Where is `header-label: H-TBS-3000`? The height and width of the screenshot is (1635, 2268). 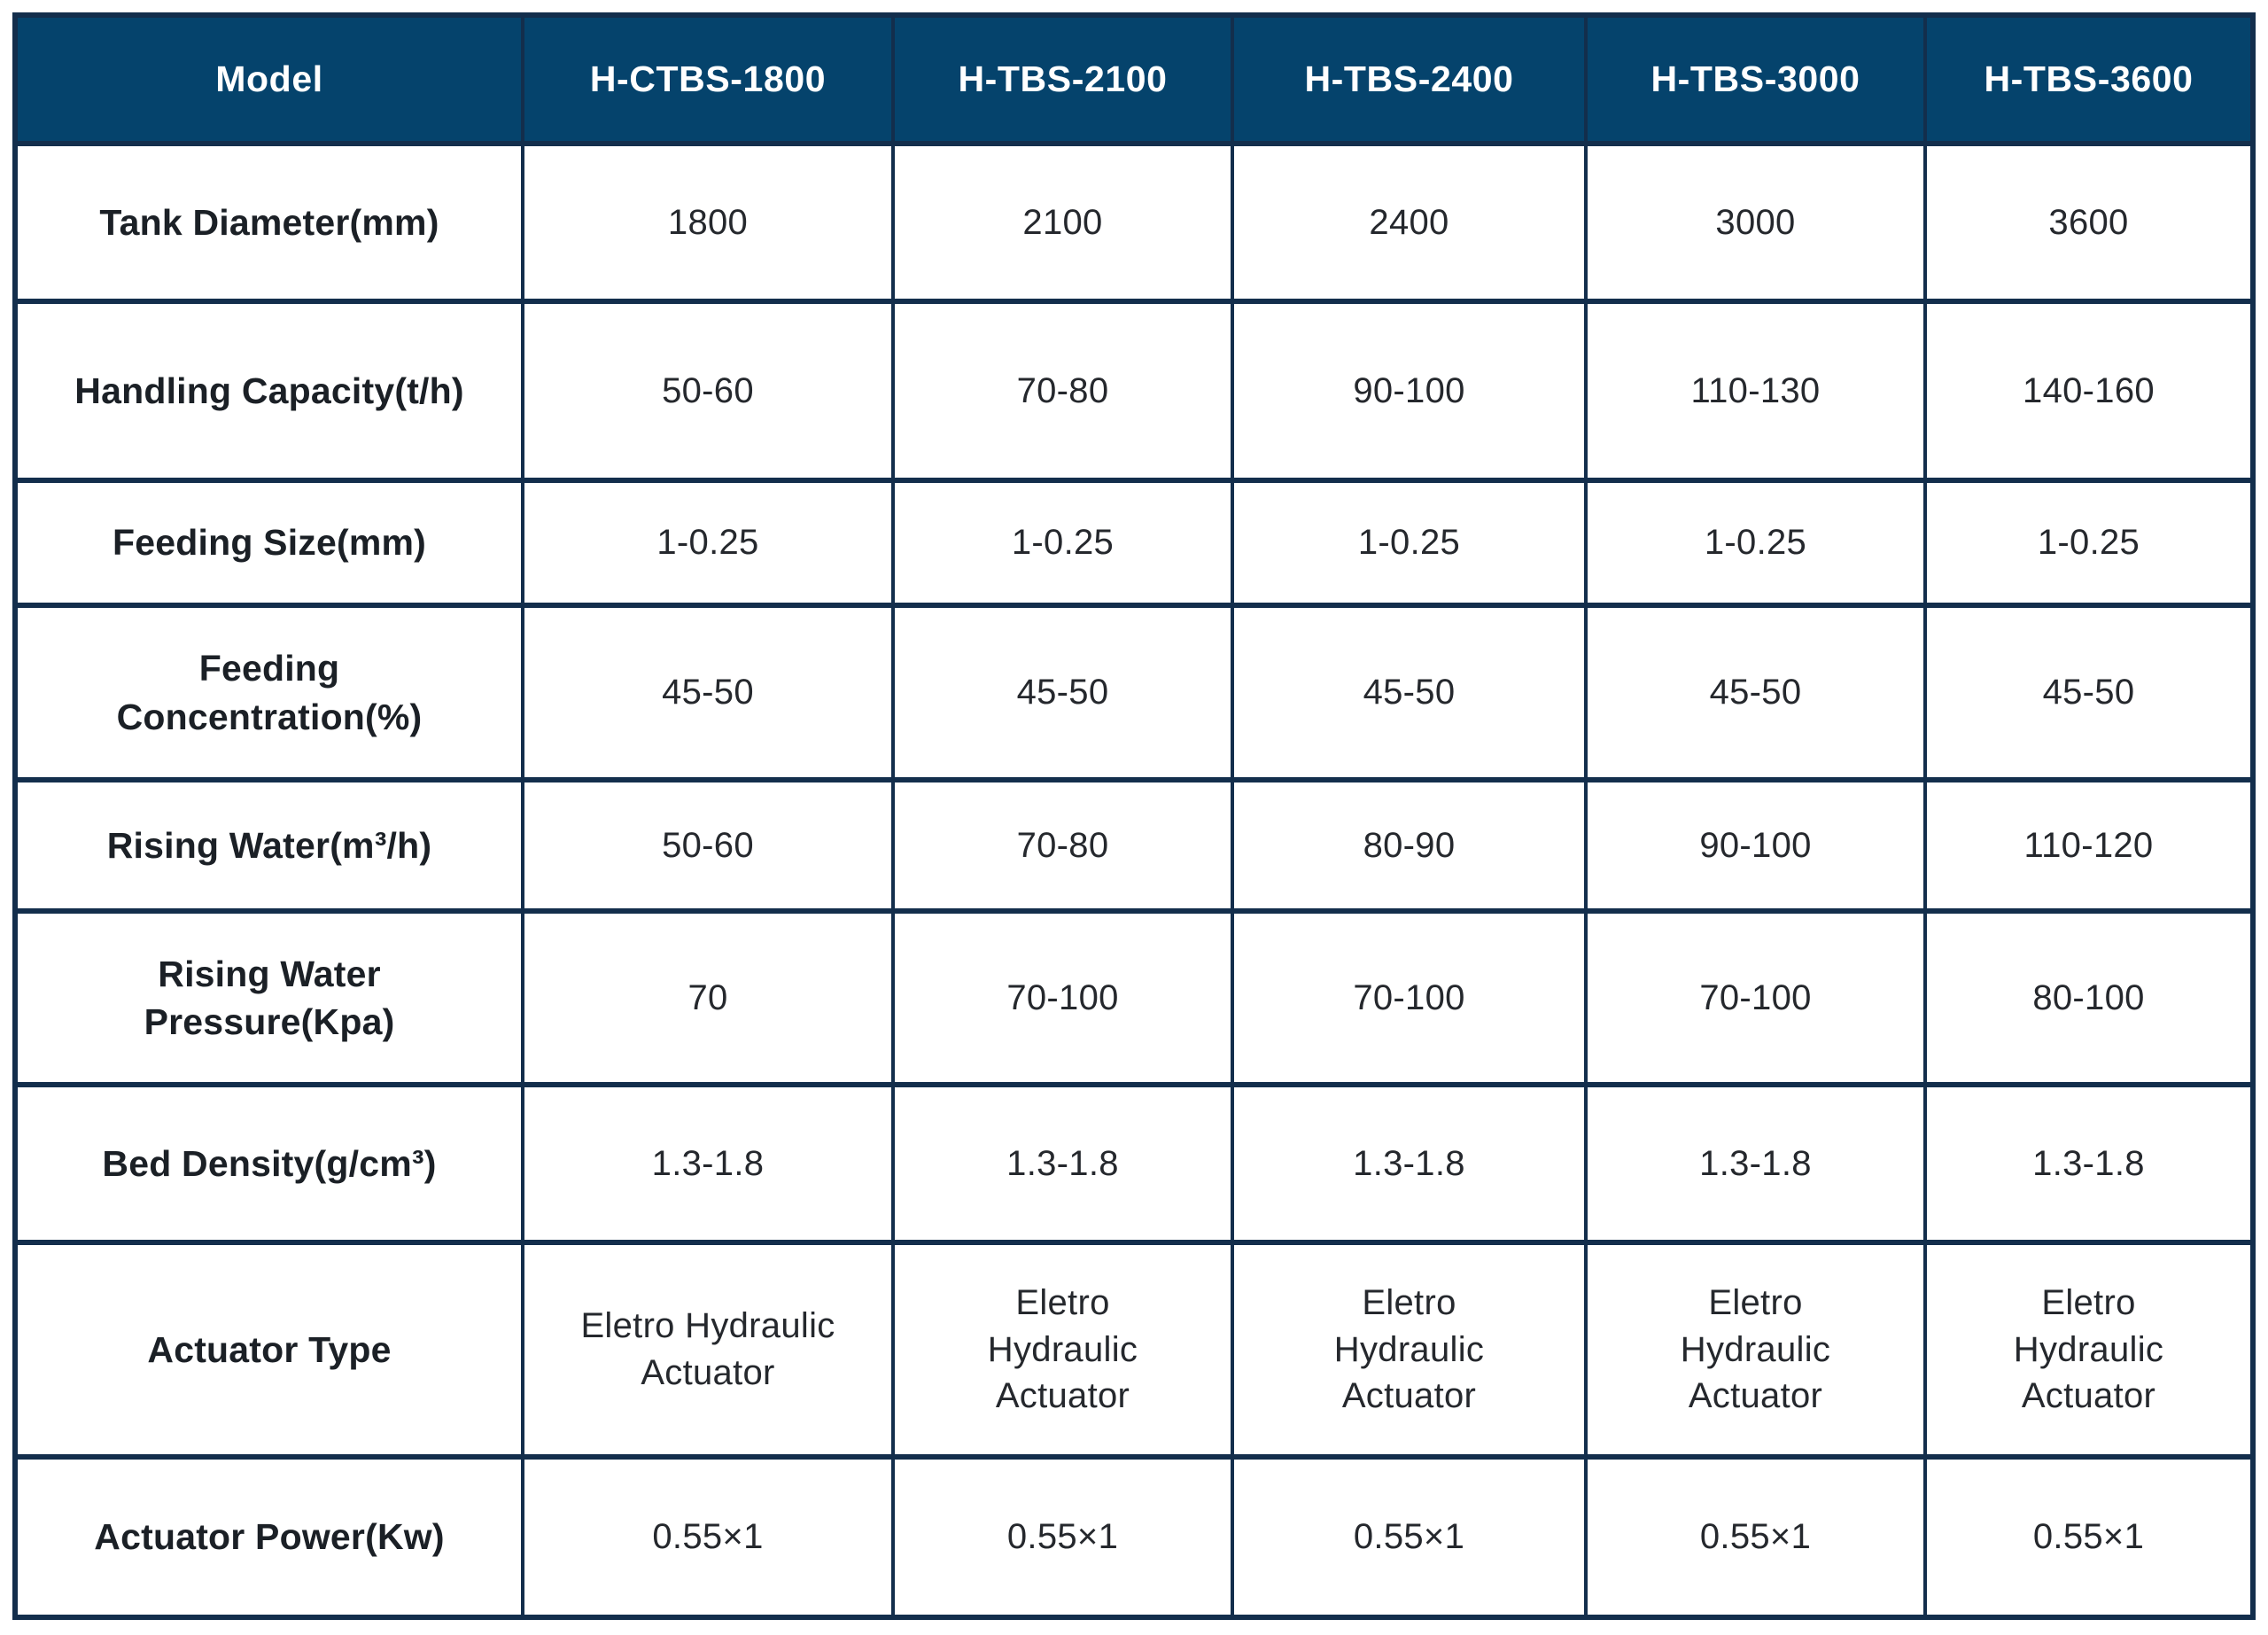 header-label: H-TBS-3000 is located at coordinates (1755, 79).